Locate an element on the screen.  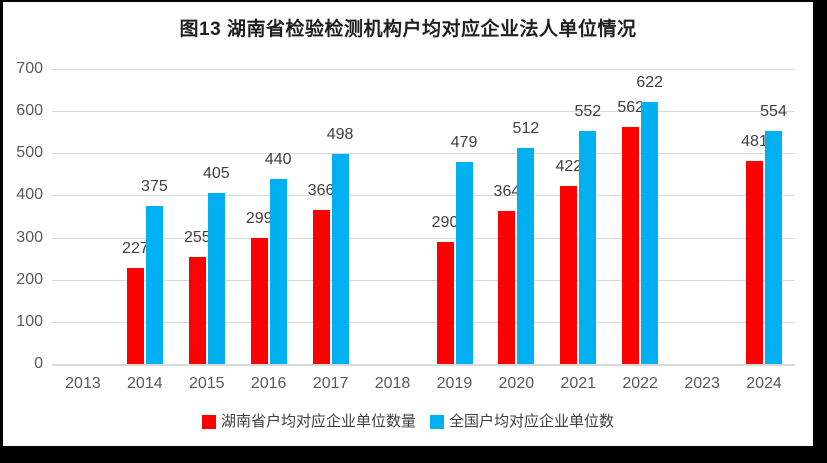
data-label-hunan-2015: 255 is located at coordinates (197, 237).